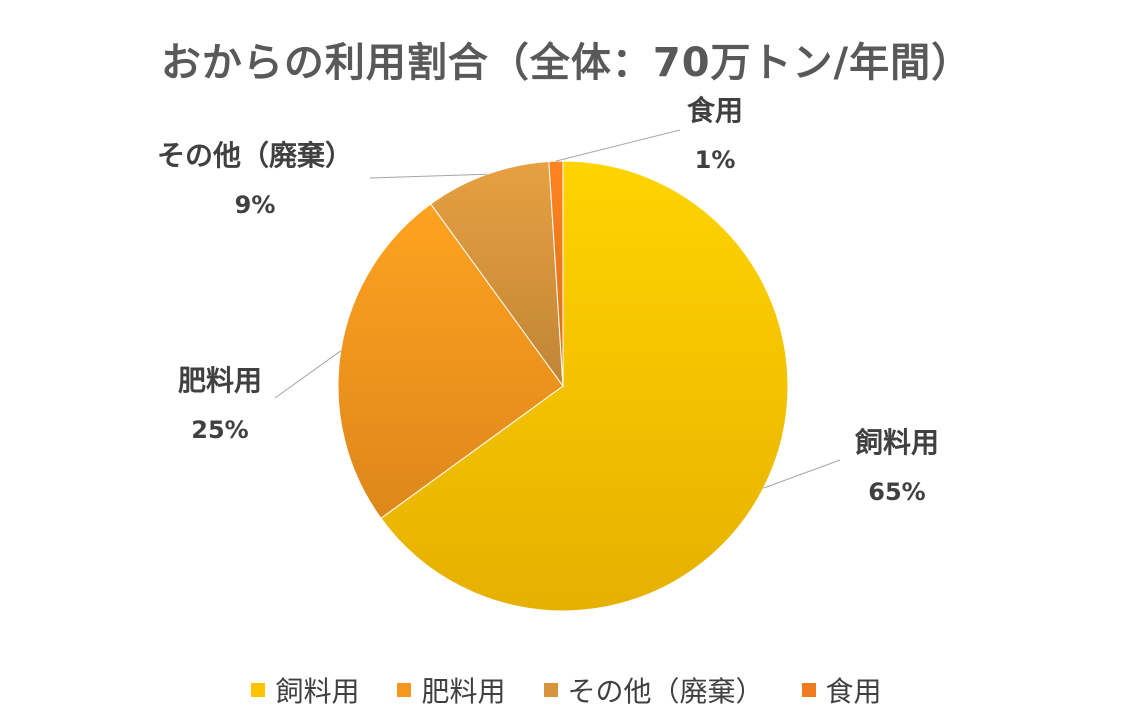  Describe the element at coordinates (715, 160) in the screenshot. I see `data-label-value-4: 1%` at that location.